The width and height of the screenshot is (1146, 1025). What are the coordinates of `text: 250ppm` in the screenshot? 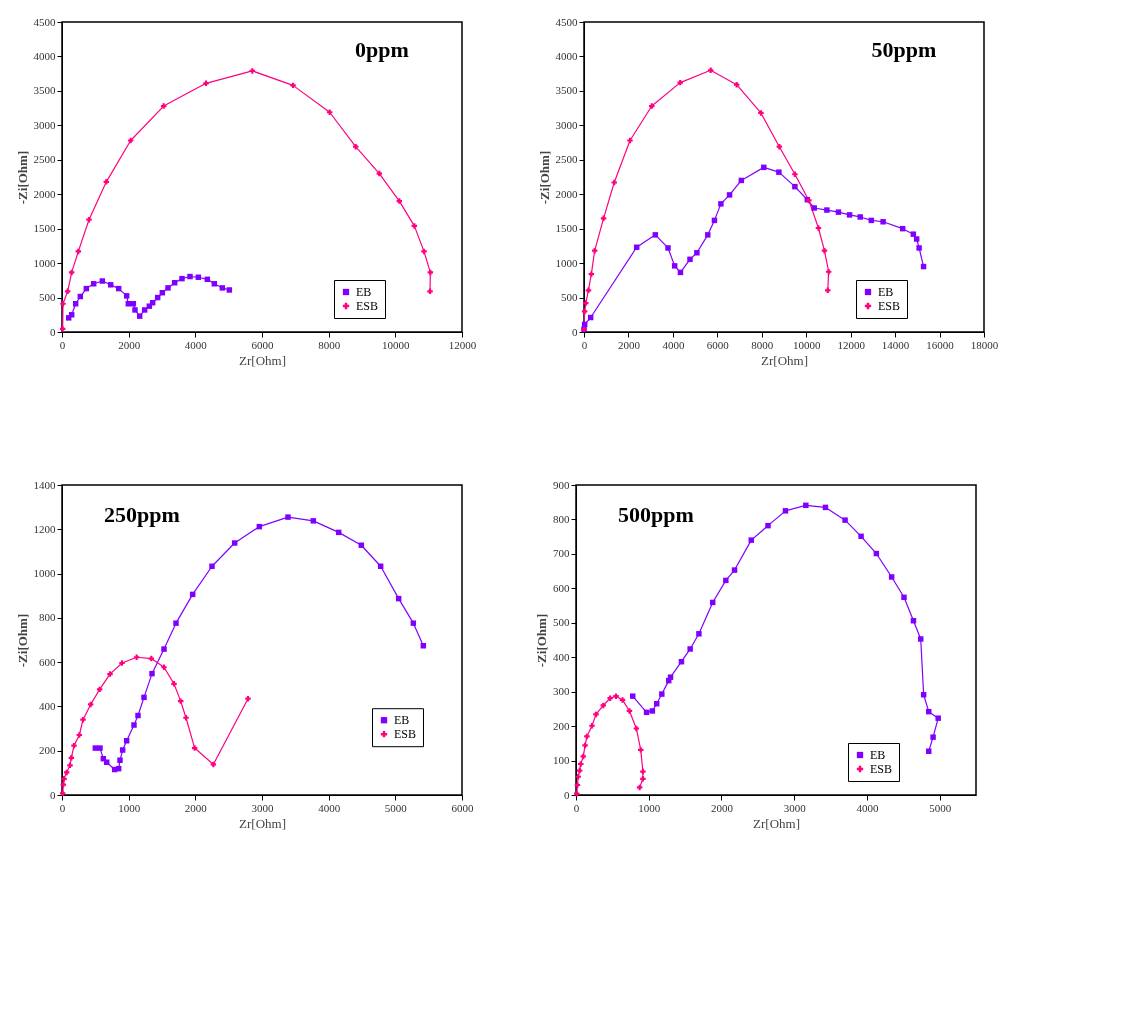 It's located at (142, 514).